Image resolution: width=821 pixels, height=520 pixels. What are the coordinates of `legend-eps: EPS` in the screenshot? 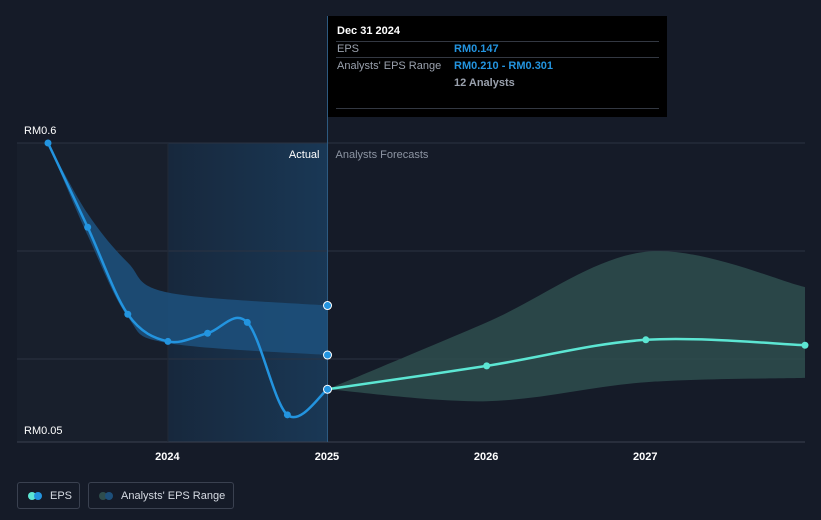 It's located at (48, 495).